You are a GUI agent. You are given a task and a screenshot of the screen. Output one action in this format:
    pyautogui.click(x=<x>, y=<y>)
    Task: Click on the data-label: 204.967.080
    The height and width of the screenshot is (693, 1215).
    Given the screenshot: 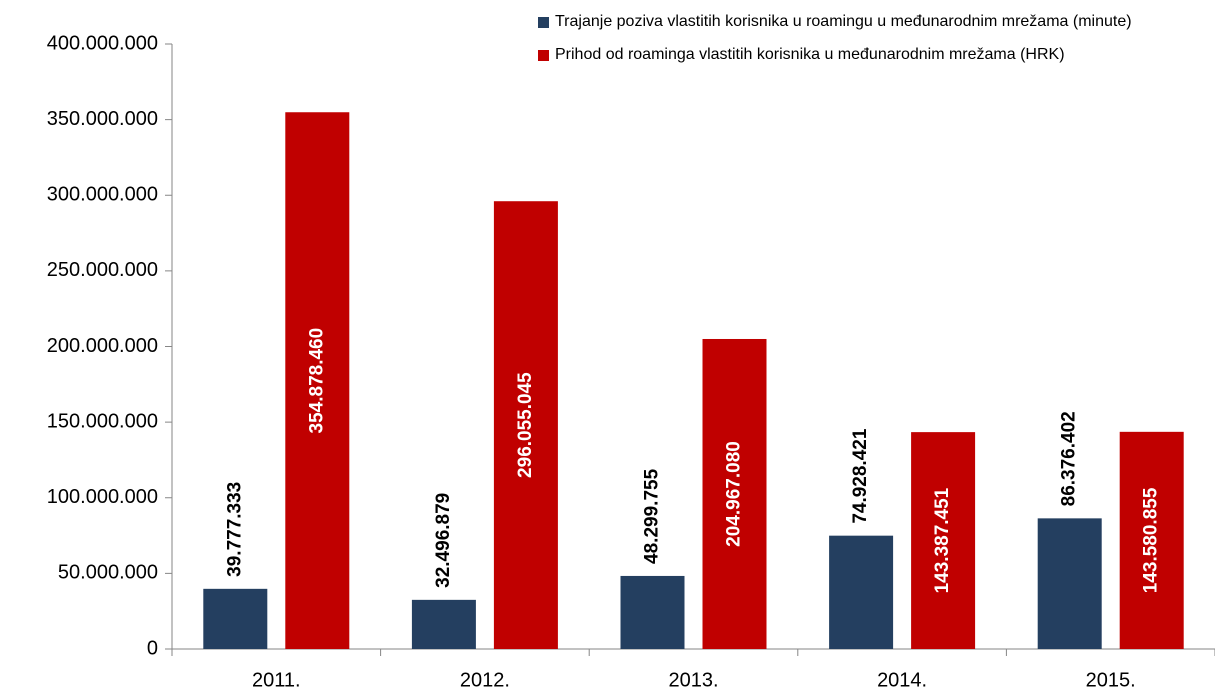 What is the action you would take?
    pyautogui.click(x=734, y=494)
    